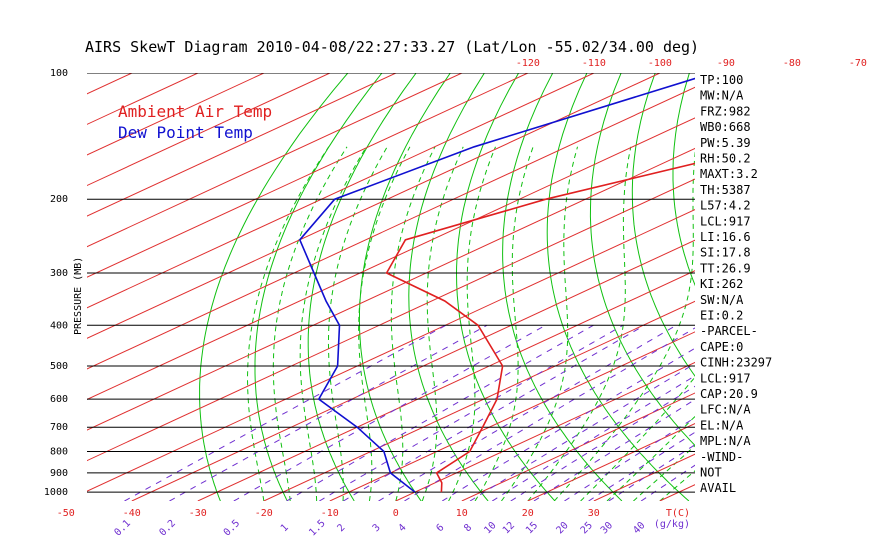 The image size is (870, 560). I want to click on bottom-temp-tick-label: -30, so click(198, 513).